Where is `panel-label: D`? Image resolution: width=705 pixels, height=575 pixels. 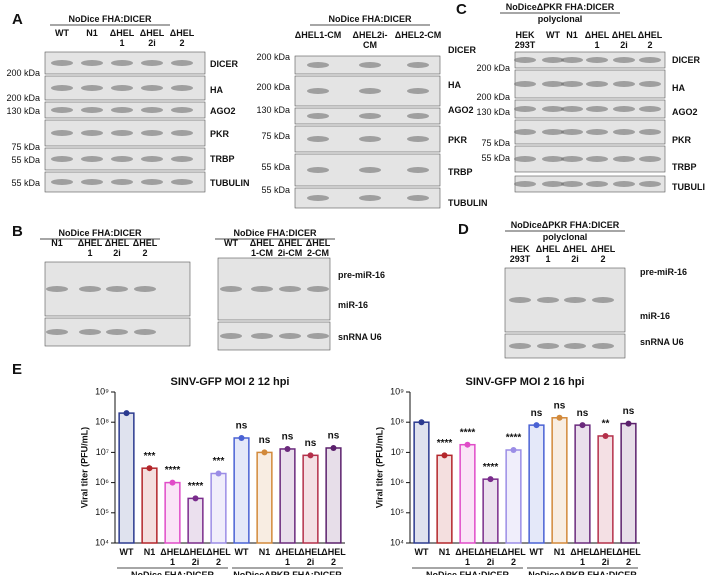
panel-label: D is located at coordinates (463, 229).